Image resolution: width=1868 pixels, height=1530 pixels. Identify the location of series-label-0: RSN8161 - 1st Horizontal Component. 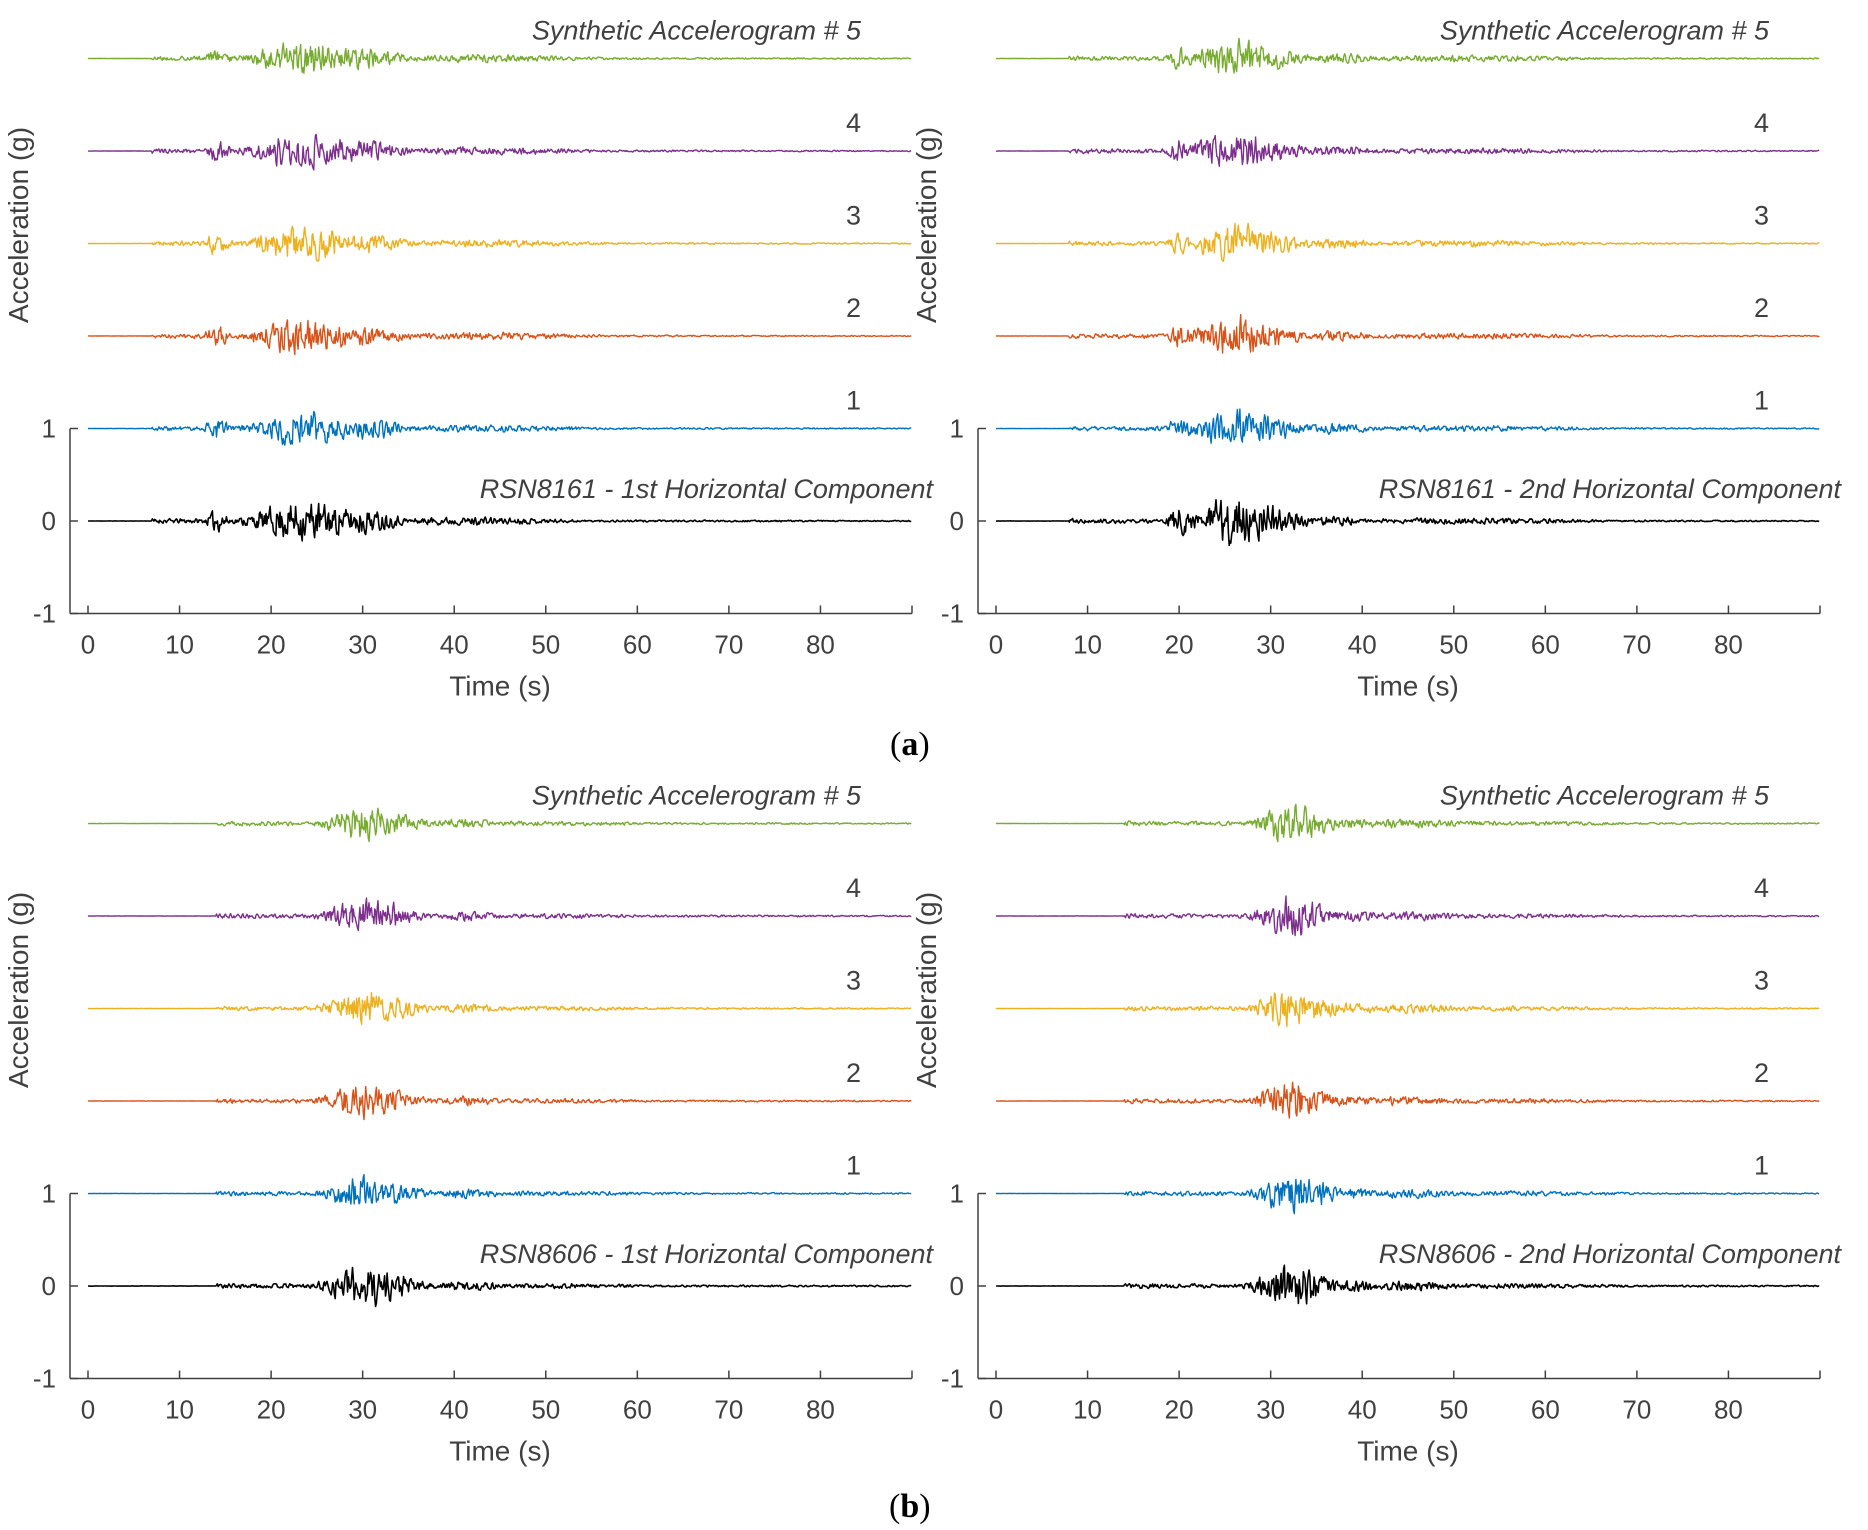
(707, 489).